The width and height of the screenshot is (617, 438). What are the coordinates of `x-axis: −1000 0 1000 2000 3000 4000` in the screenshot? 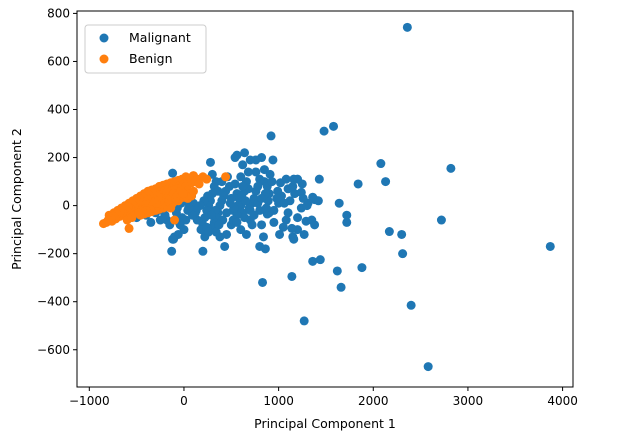 It's located at (323, 397).